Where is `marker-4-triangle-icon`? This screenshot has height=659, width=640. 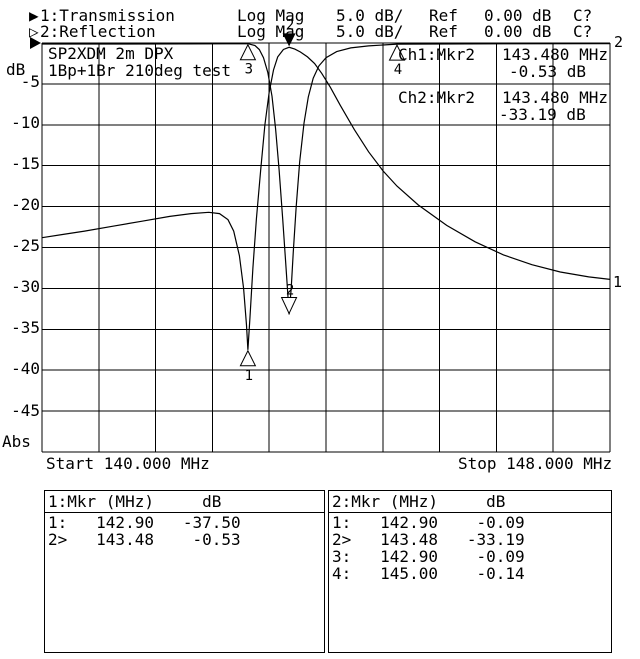
marker-4-triangle-icon is located at coordinates (397, 52).